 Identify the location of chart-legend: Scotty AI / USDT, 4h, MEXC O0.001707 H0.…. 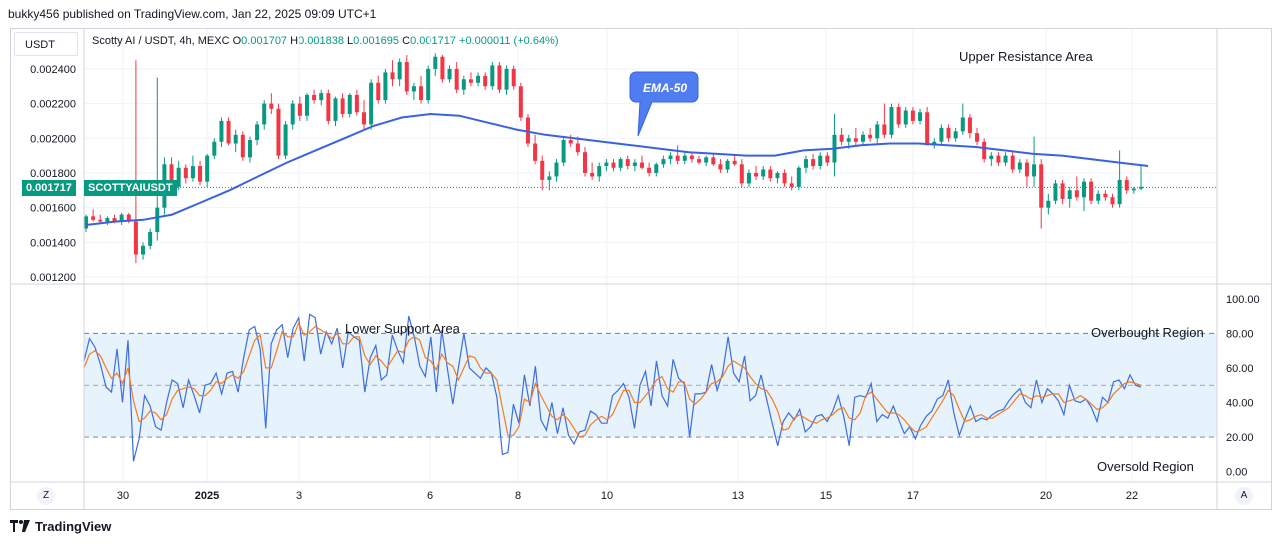
(325, 41).